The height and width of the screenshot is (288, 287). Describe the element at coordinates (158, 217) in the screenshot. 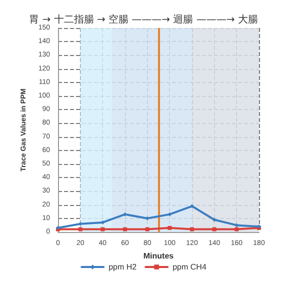

I see `line-series` at that location.